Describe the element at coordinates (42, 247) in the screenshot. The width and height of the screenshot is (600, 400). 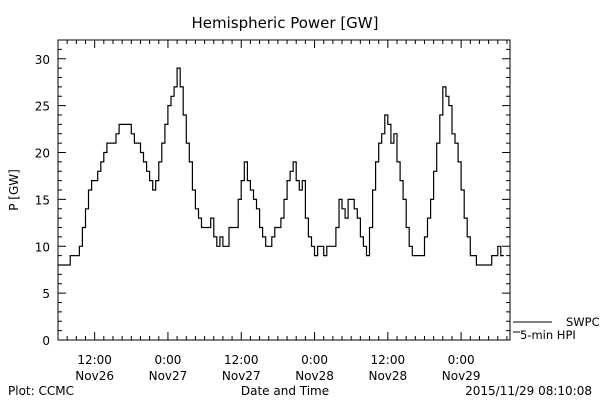
I see `y-tick-label: 10` at that location.